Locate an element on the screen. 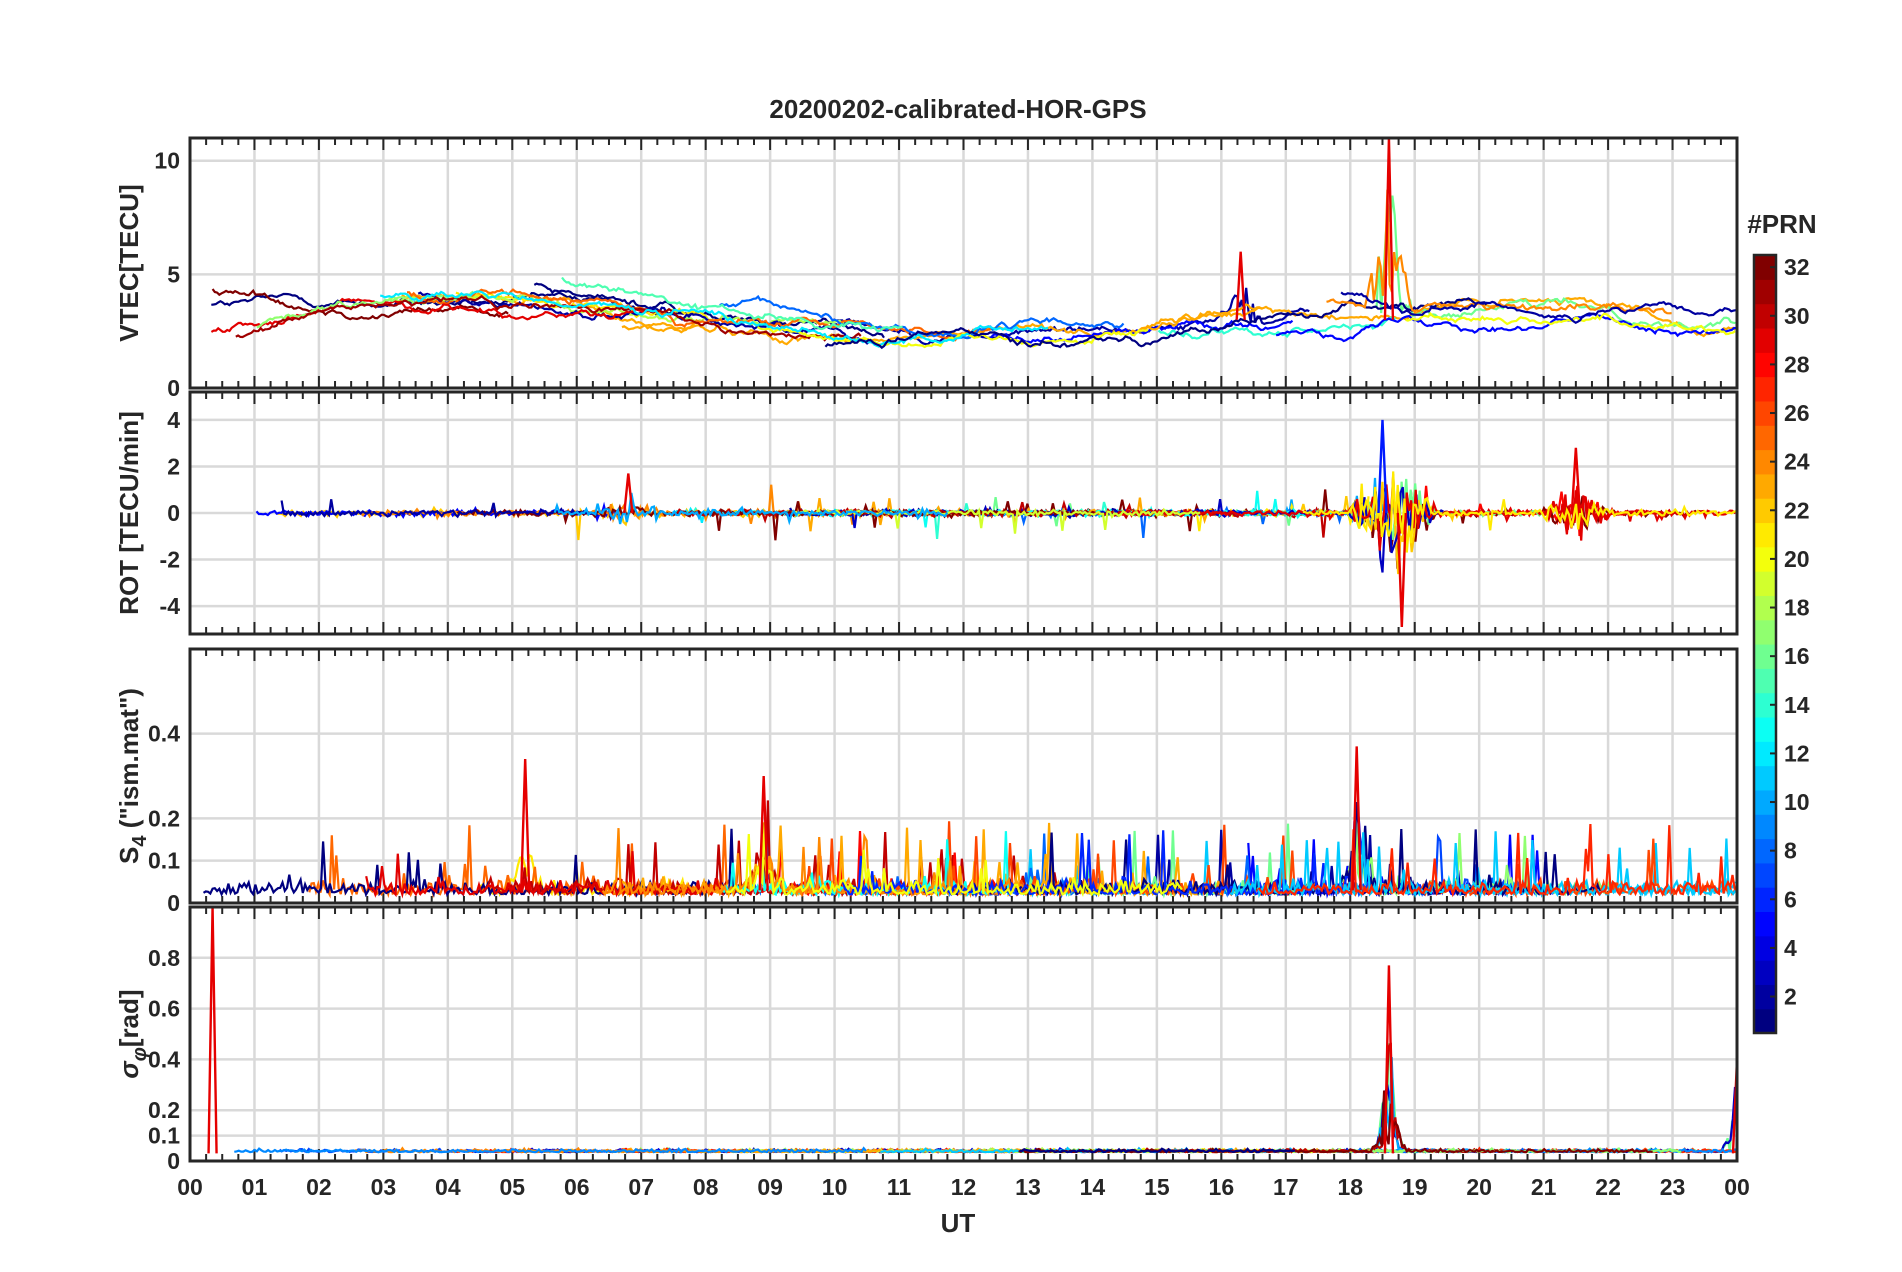 The width and height of the screenshot is (1902, 1272). y-axis-label-rest: [rad] is located at coordinates (129, 1018).